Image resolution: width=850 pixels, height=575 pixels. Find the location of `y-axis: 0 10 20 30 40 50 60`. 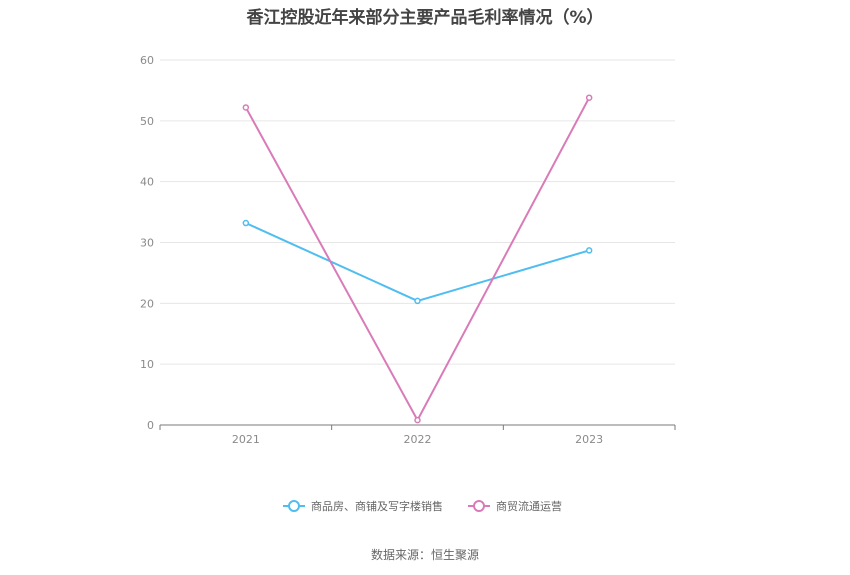

y-axis: 0 10 20 30 40 50 60 is located at coordinates (147, 243).